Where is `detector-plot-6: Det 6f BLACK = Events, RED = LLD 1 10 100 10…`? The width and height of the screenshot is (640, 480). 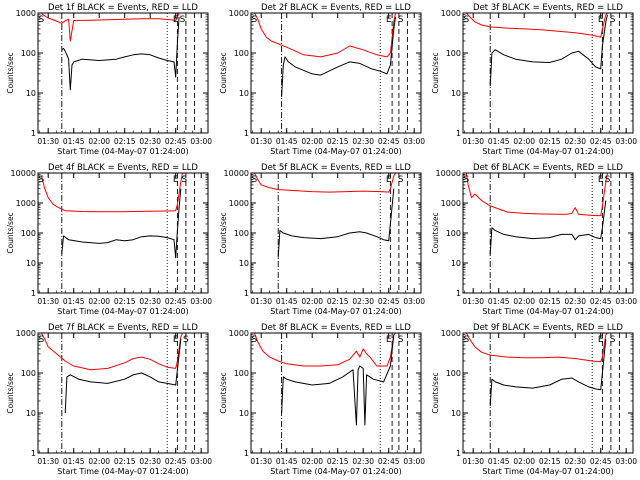
detector-plot-6: Det 6f BLACK = Events, RED = LLD 1 10 100 10… is located at coordinates (534, 239).